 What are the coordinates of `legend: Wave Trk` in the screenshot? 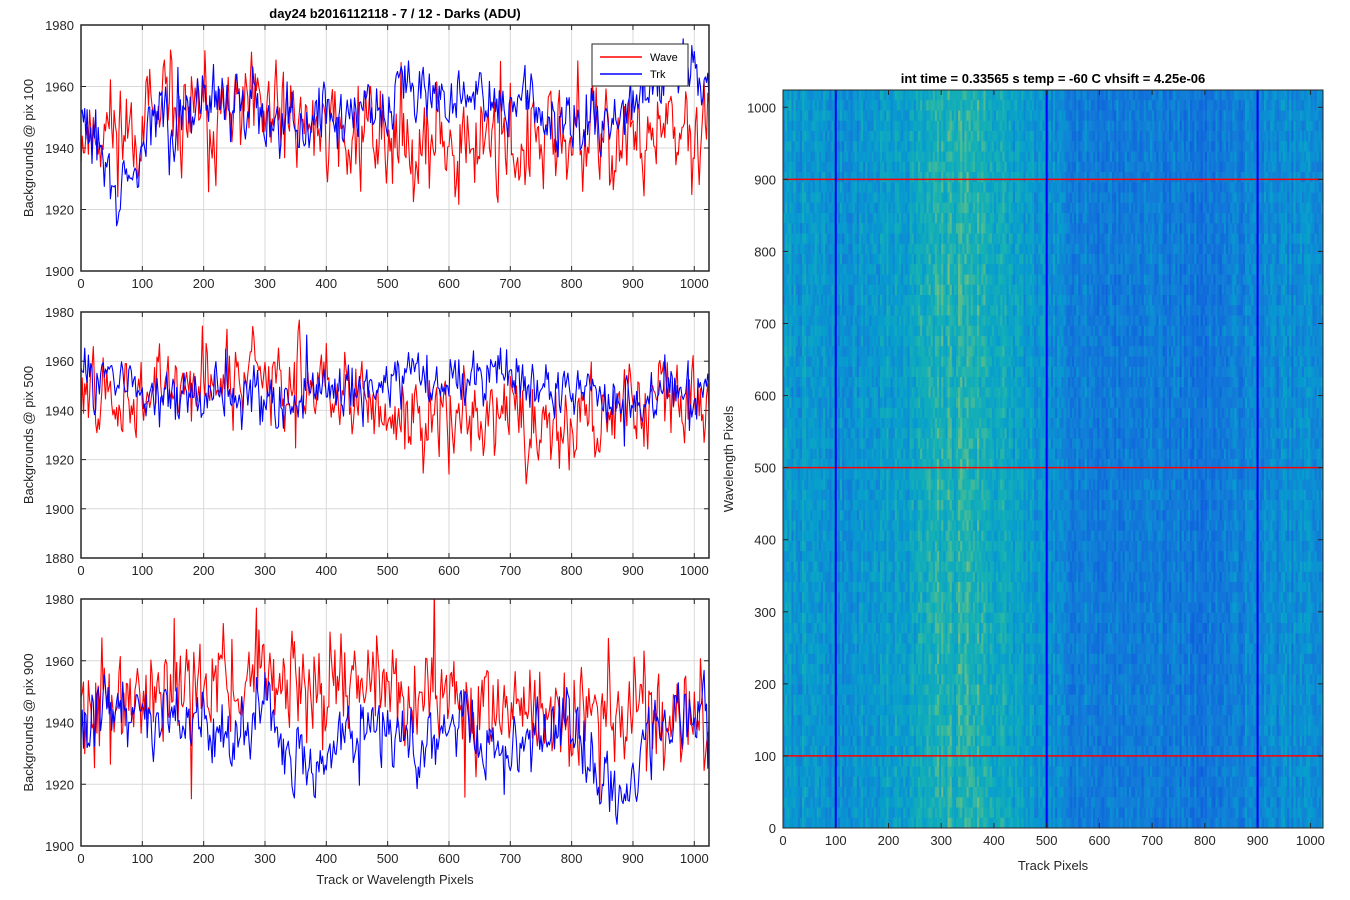 It's located at (640, 65).